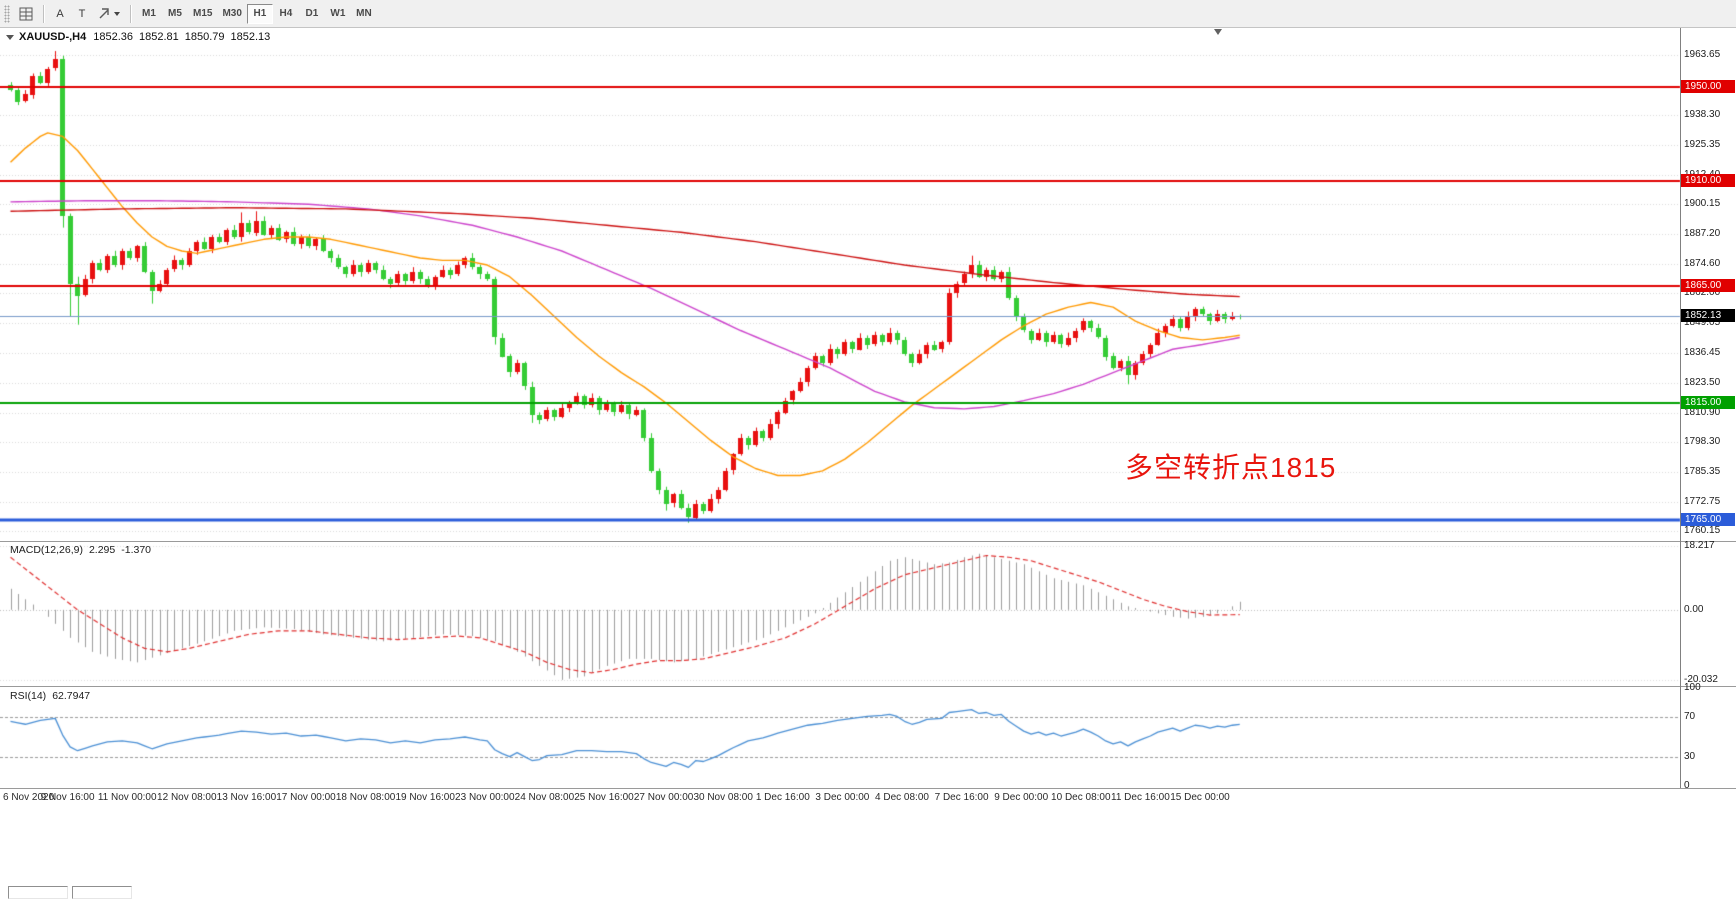 The width and height of the screenshot is (1736, 900). Describe the element at coordinates (53, 37) in the screenshot. I see `symbol-period-label: XAUUSD-,H4` at that location.